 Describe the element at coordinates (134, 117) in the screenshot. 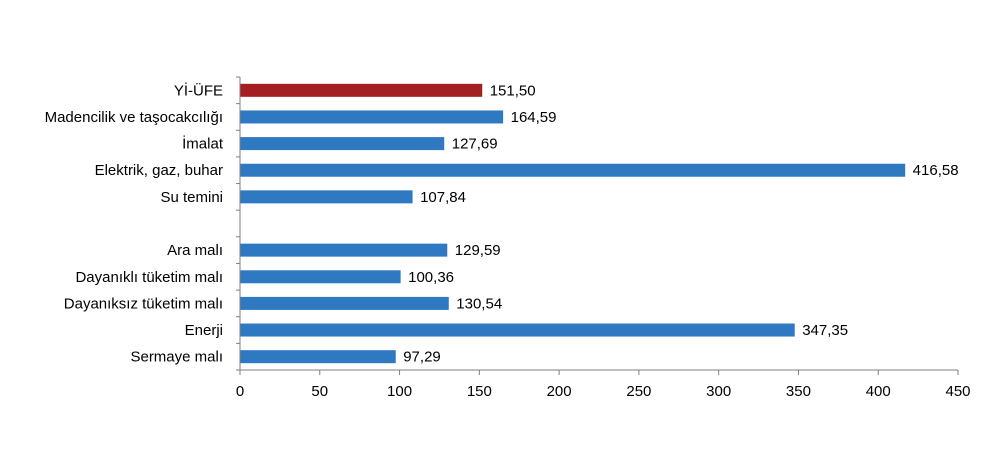

I see `category-label: Madencilik ve taşocakcılığı` at that location.